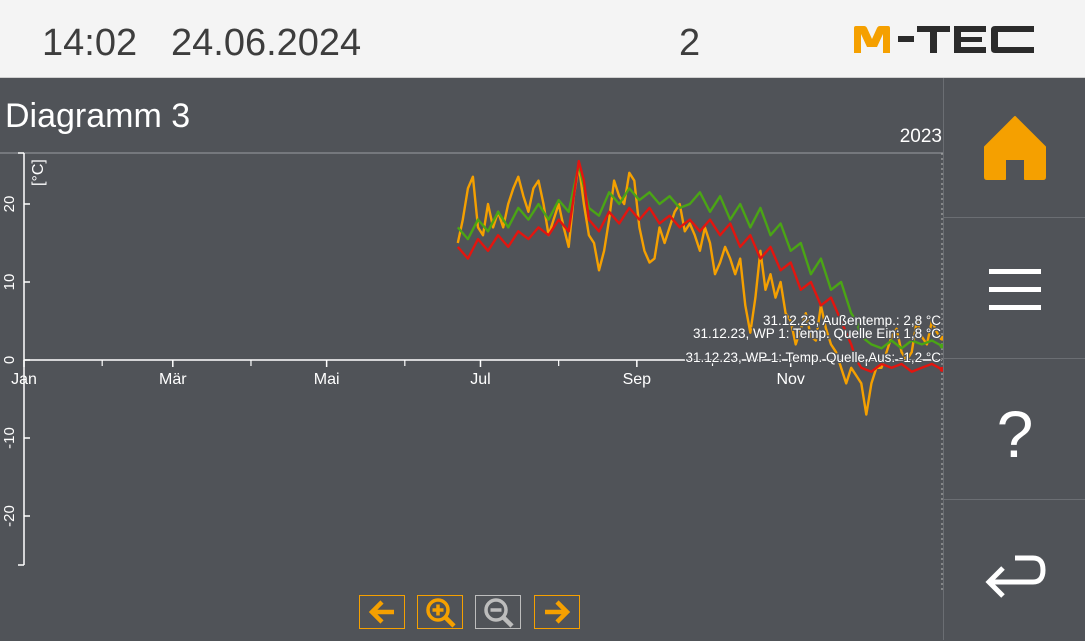 The height and width of the screenshot is (641, 1085). Describe the element at coordinates (38, 172) in the screenshot. I see `y-axis-unit-label: [°C]` at that location.